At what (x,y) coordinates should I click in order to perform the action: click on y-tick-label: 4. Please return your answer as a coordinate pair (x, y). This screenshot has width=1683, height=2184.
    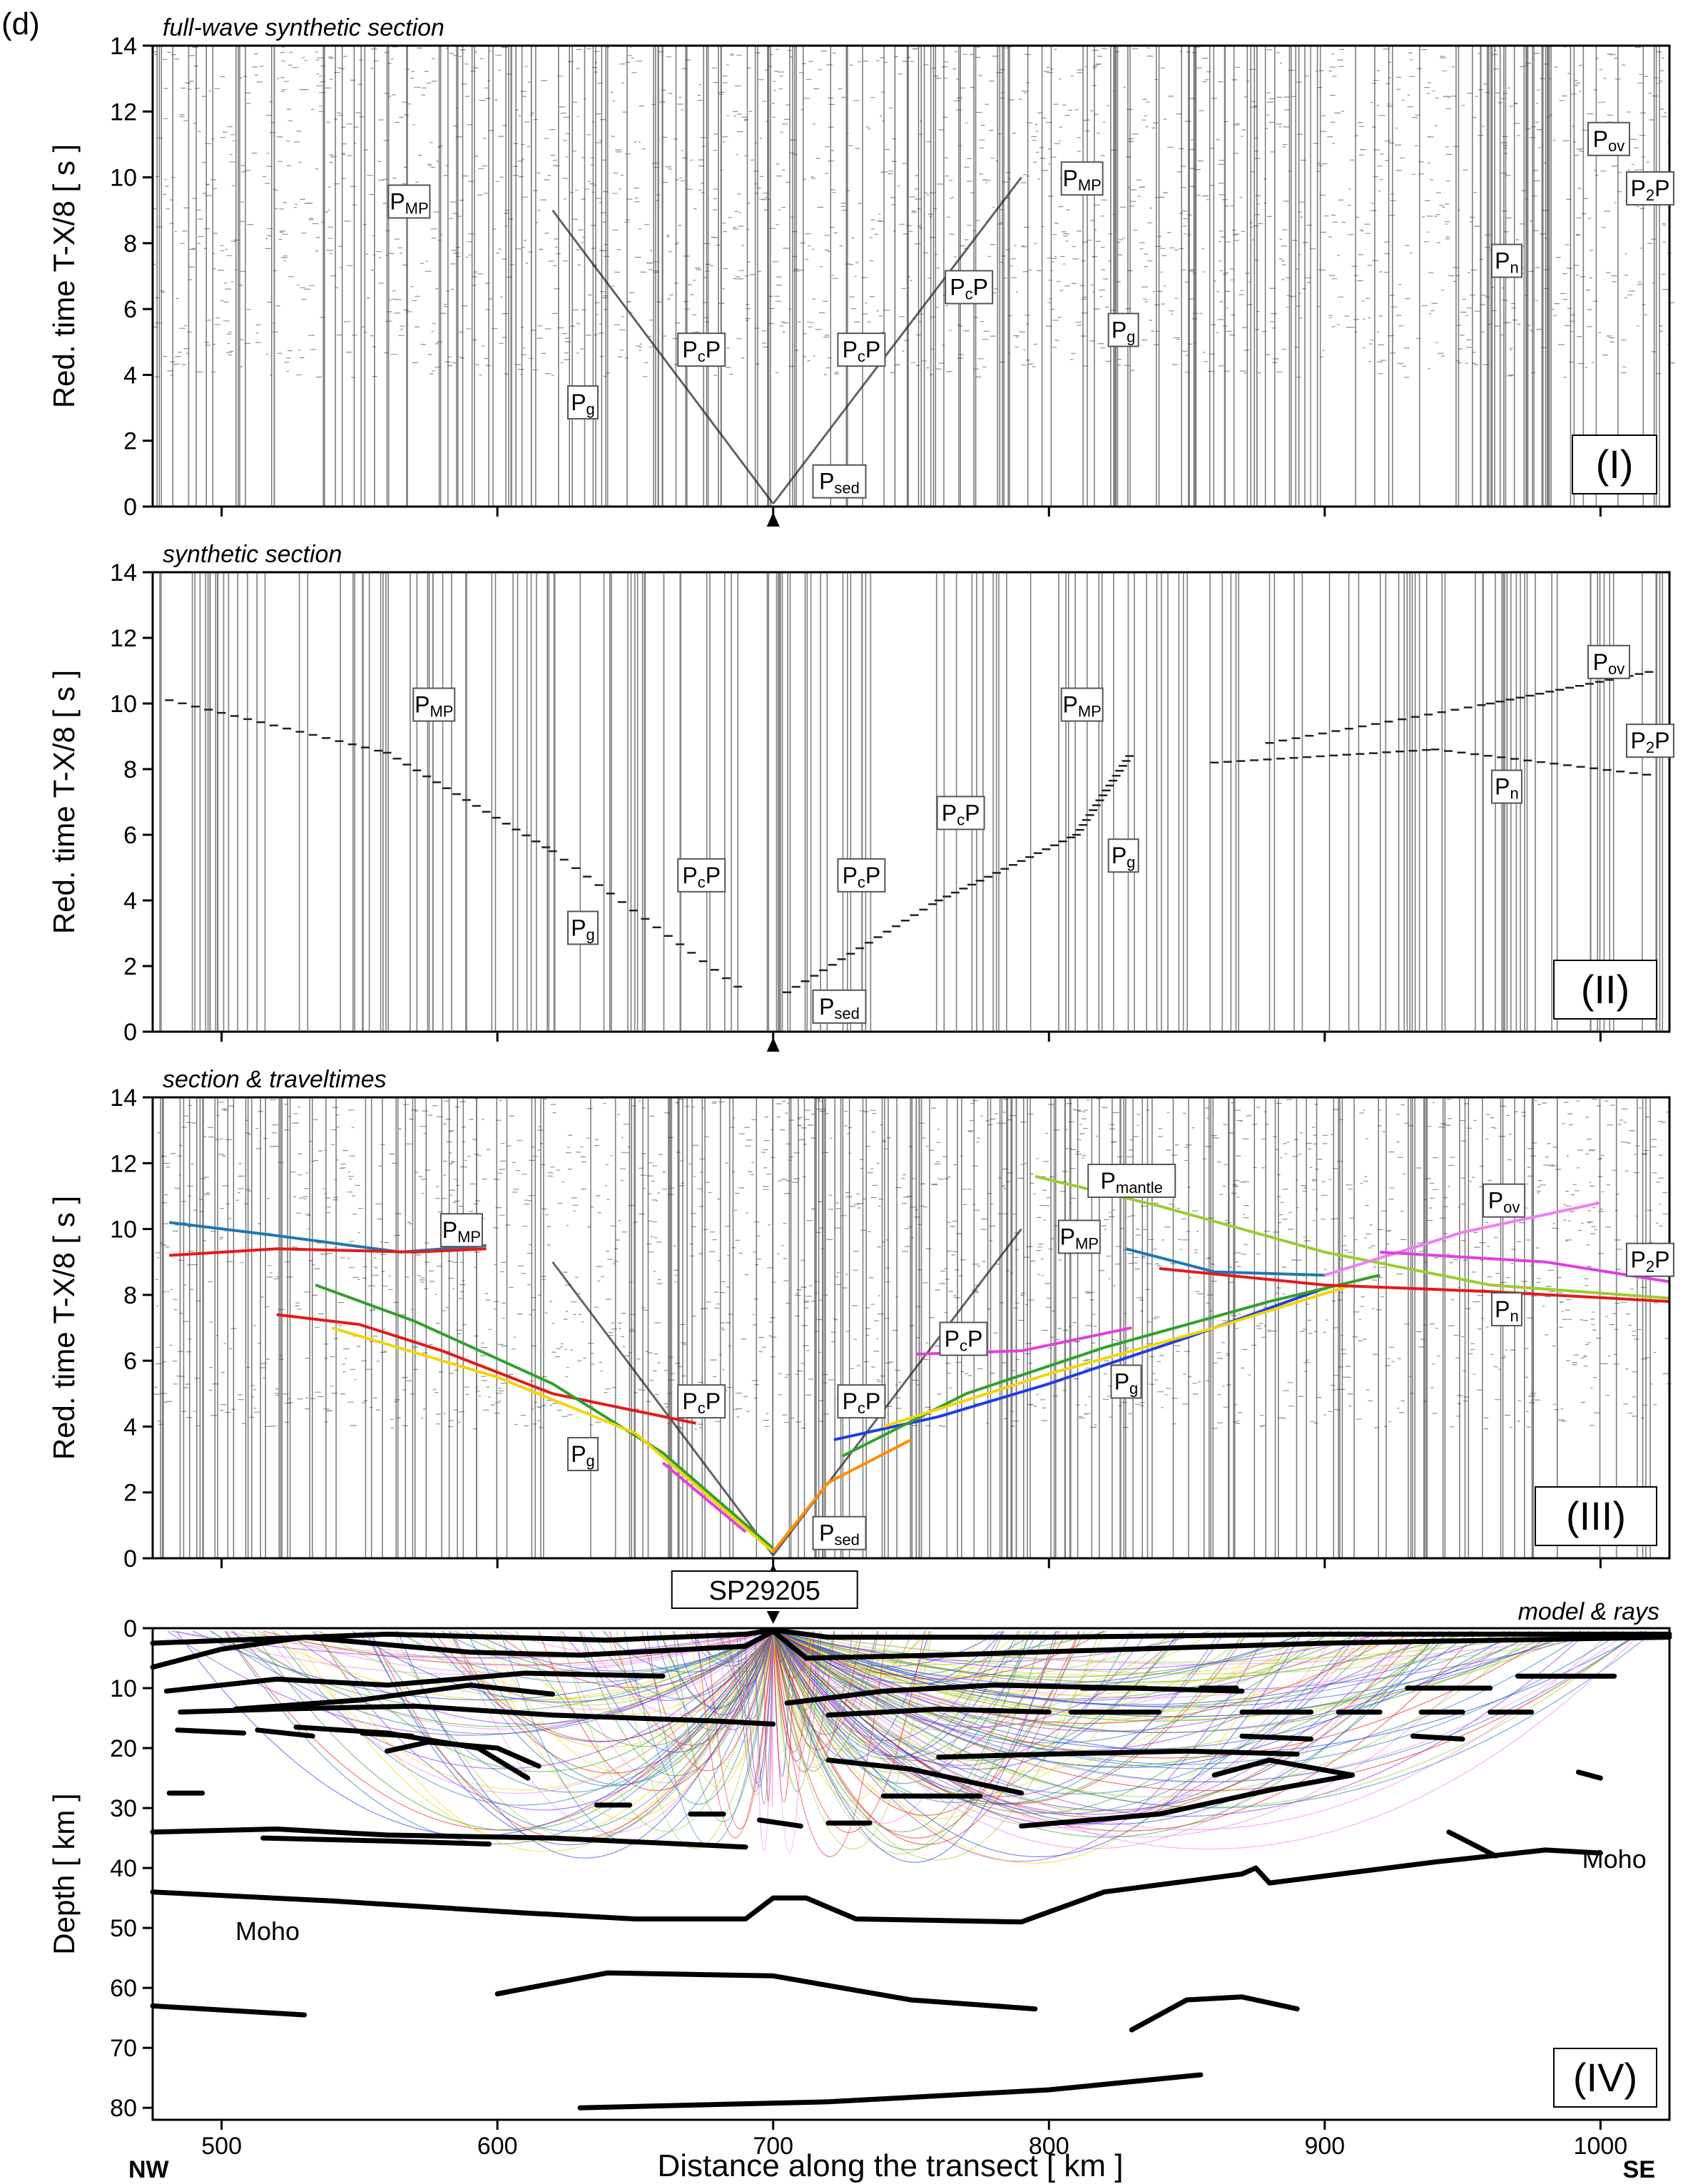
    Looking at the image, I should click on (130, 901).